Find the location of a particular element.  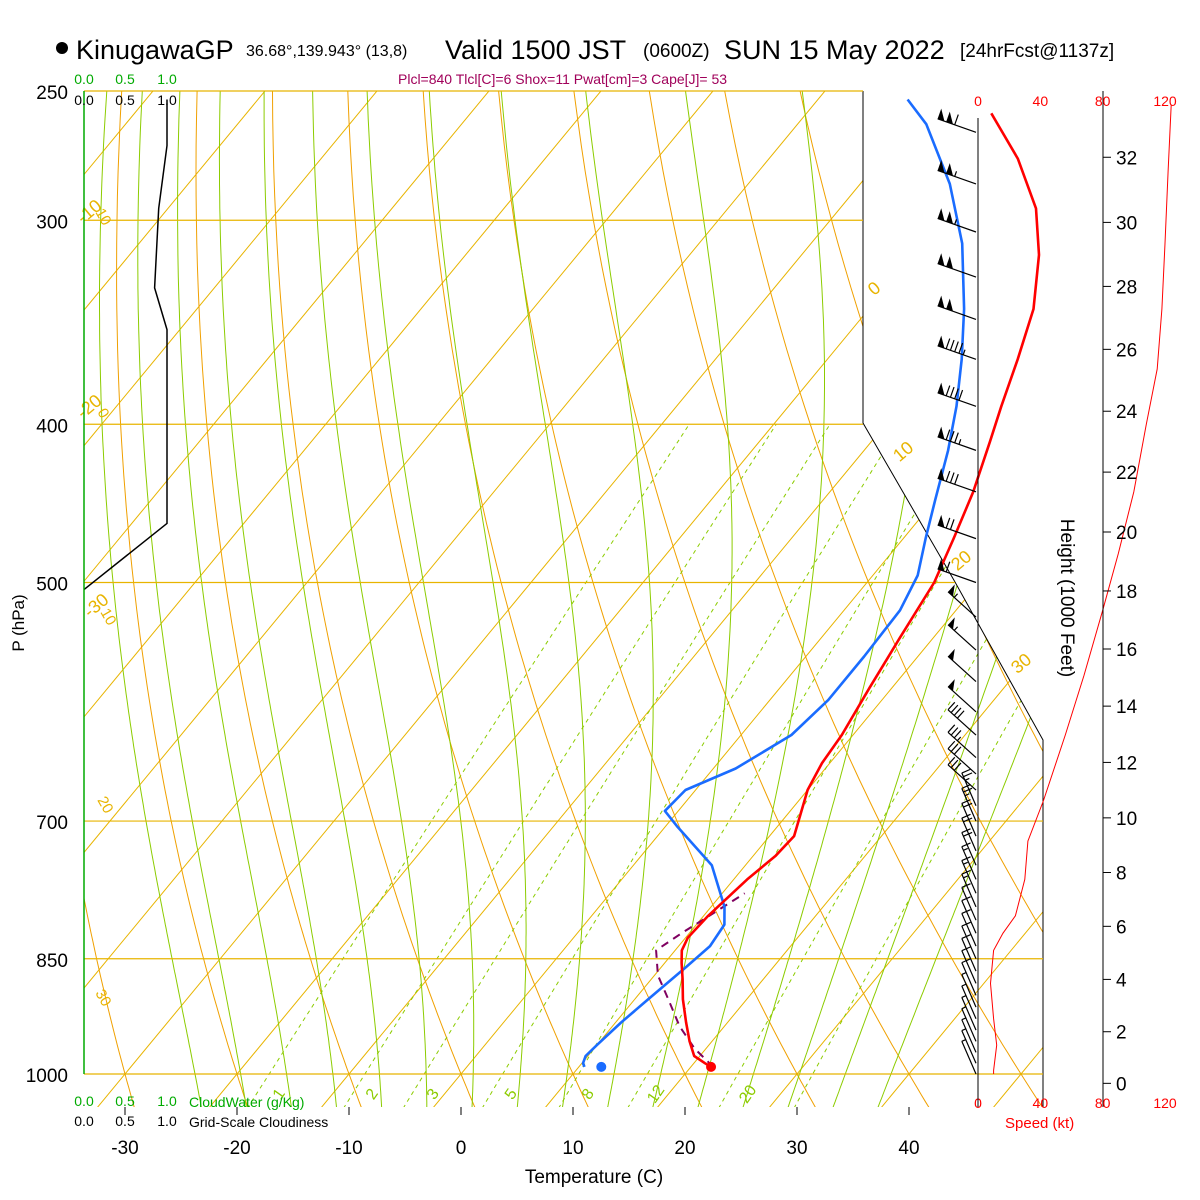

height-tick-label: 16 is located at coordinates (1126, 650).